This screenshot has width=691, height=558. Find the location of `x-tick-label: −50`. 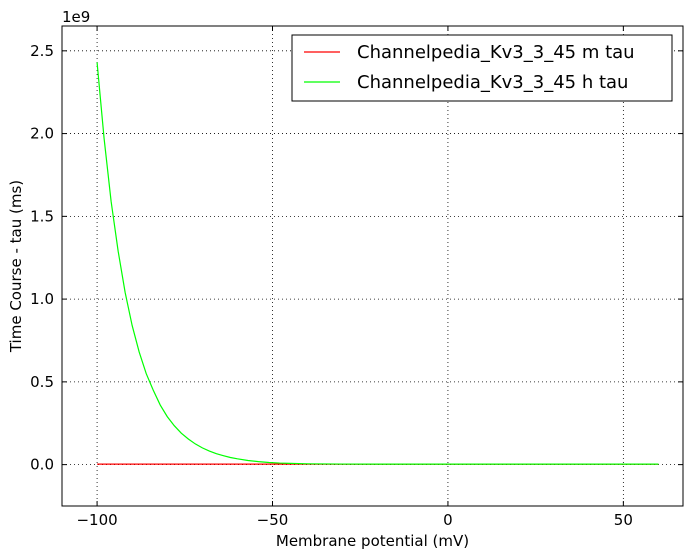

x-tick-label: −50 is located at coordinates (273, 520).